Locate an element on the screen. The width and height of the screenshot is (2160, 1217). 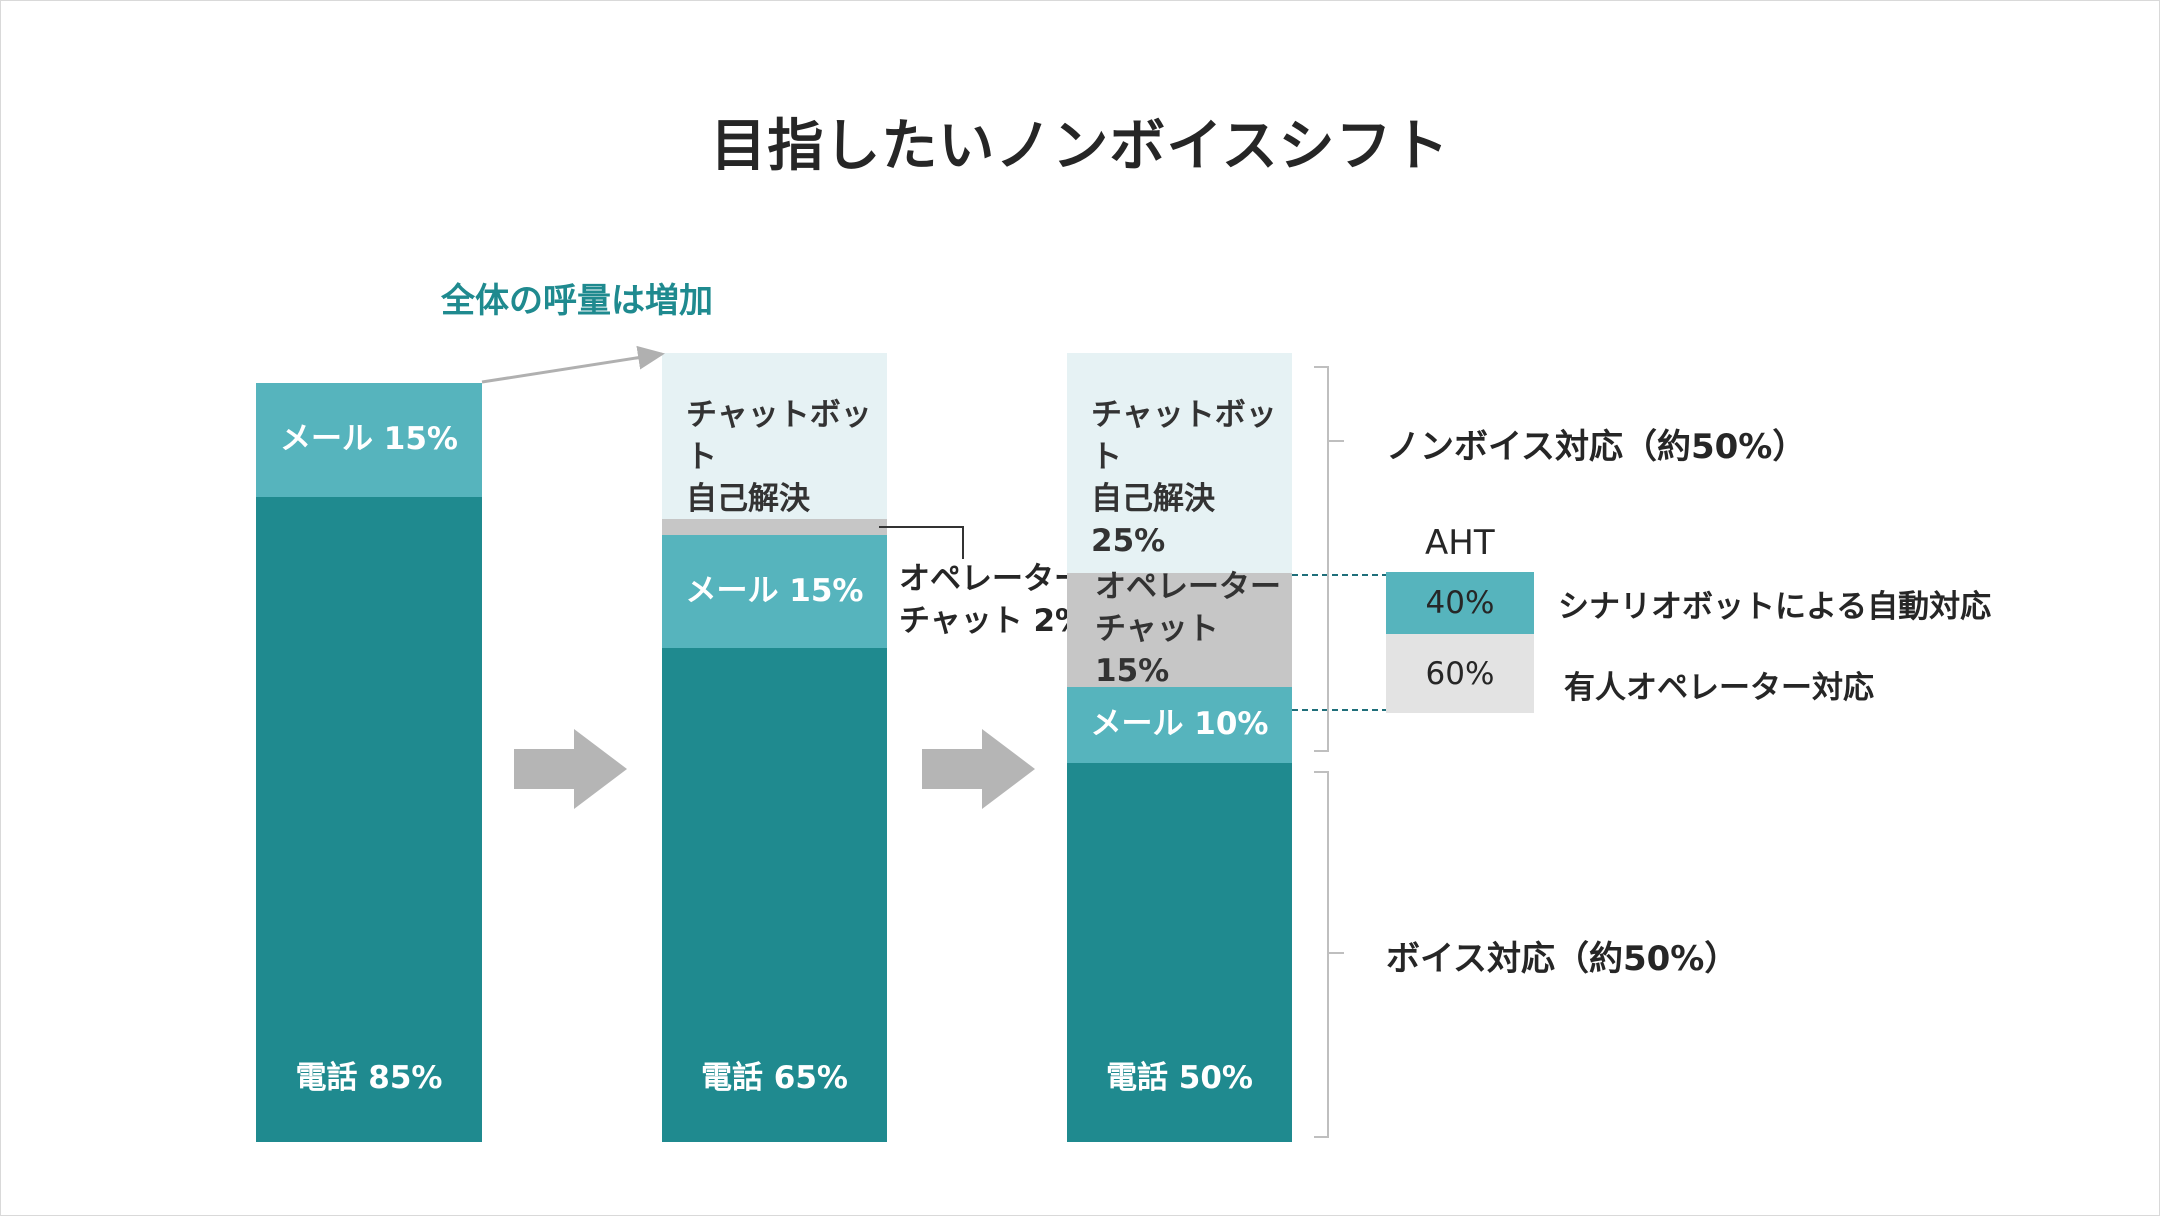
aht-value-bot: 40% is located at coordinates (1460, 603).